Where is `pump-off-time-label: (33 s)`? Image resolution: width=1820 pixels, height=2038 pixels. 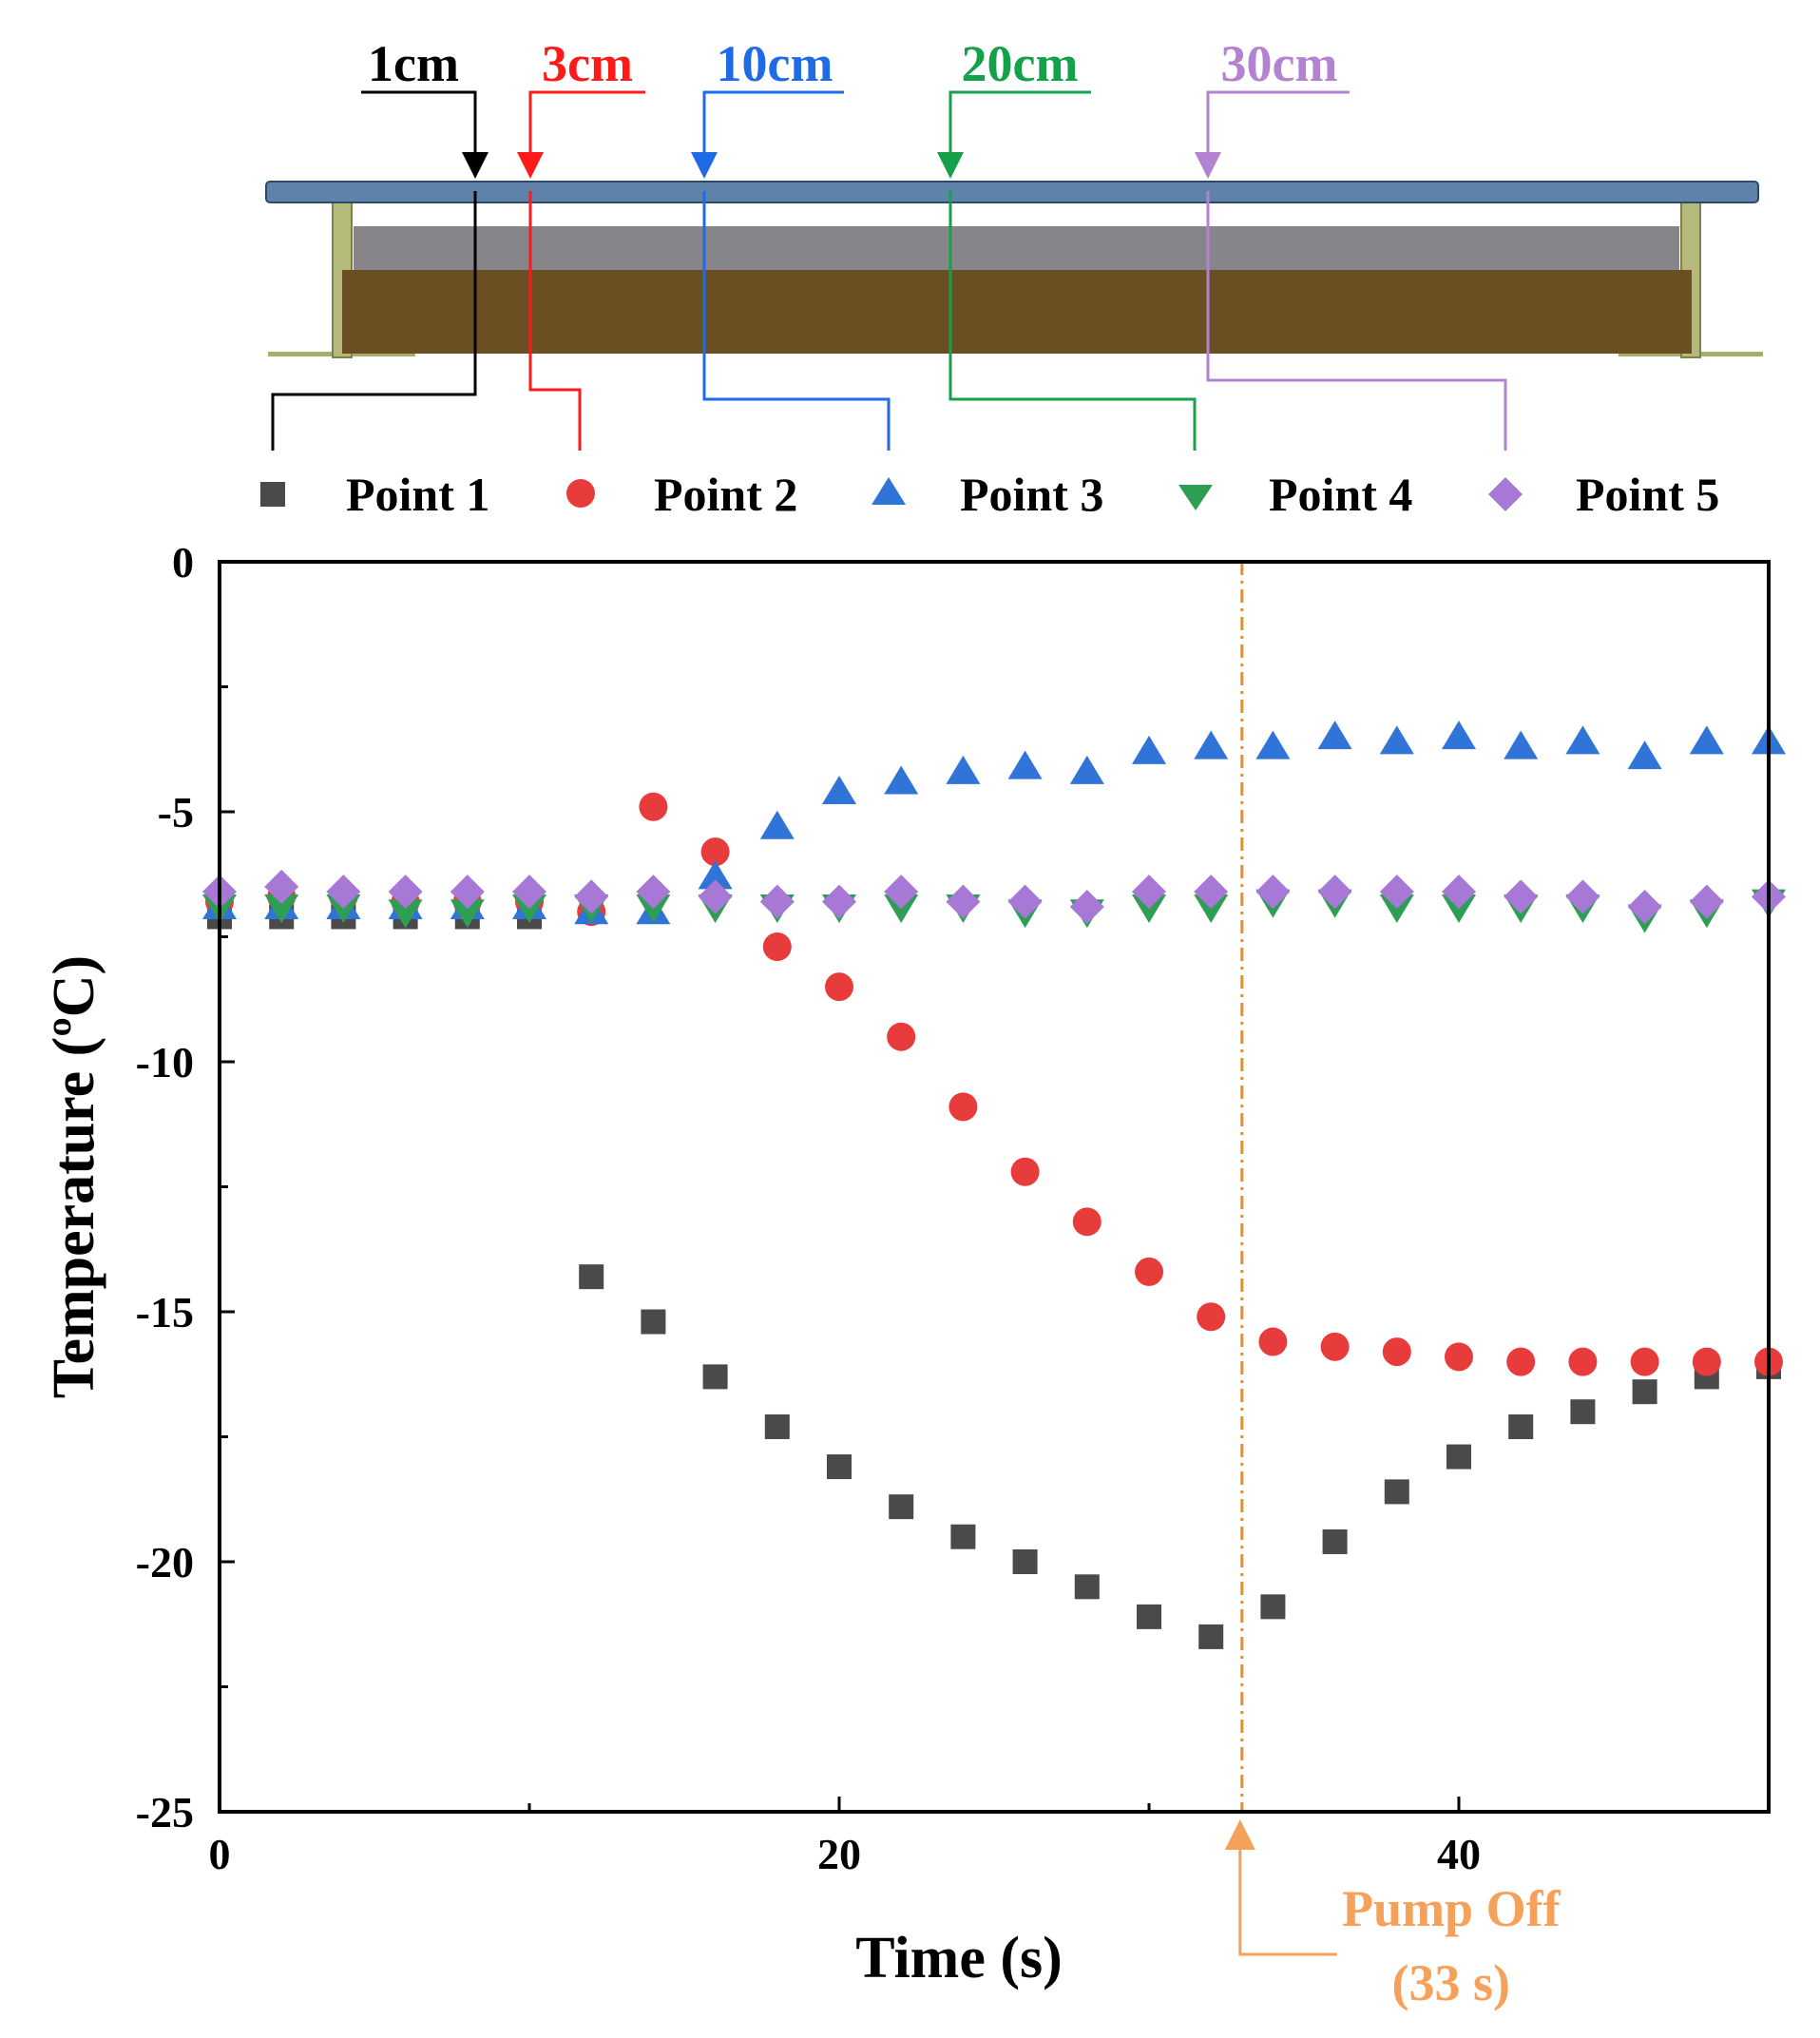
pump-off-time-label: (33 s) is located at coordinates (1451, 1983).